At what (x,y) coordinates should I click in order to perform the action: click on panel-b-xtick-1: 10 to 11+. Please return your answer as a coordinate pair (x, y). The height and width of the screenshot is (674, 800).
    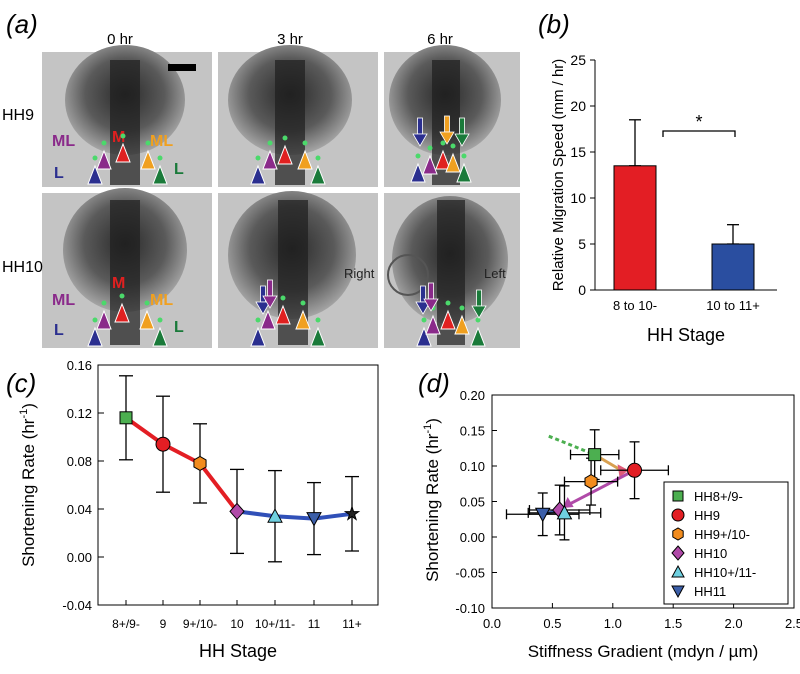
    Looking at the image, I should click on (733, 305).